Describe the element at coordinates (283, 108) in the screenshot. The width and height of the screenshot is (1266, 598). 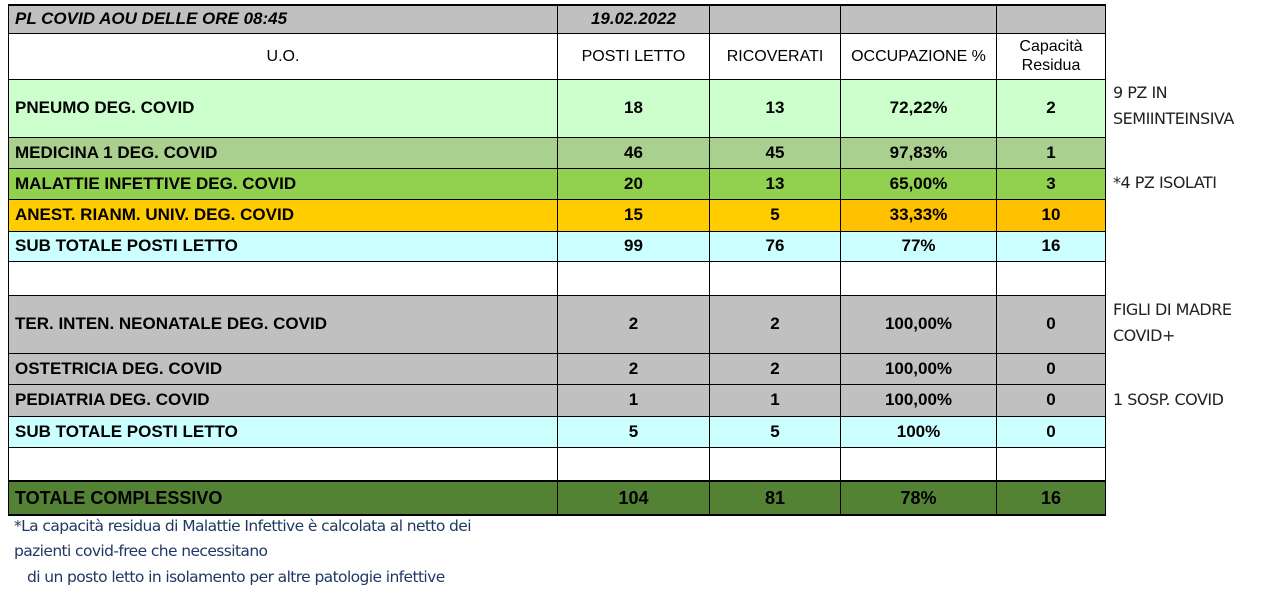
I see `cell-uo: PNEUMO DEG. COVID` at that location.